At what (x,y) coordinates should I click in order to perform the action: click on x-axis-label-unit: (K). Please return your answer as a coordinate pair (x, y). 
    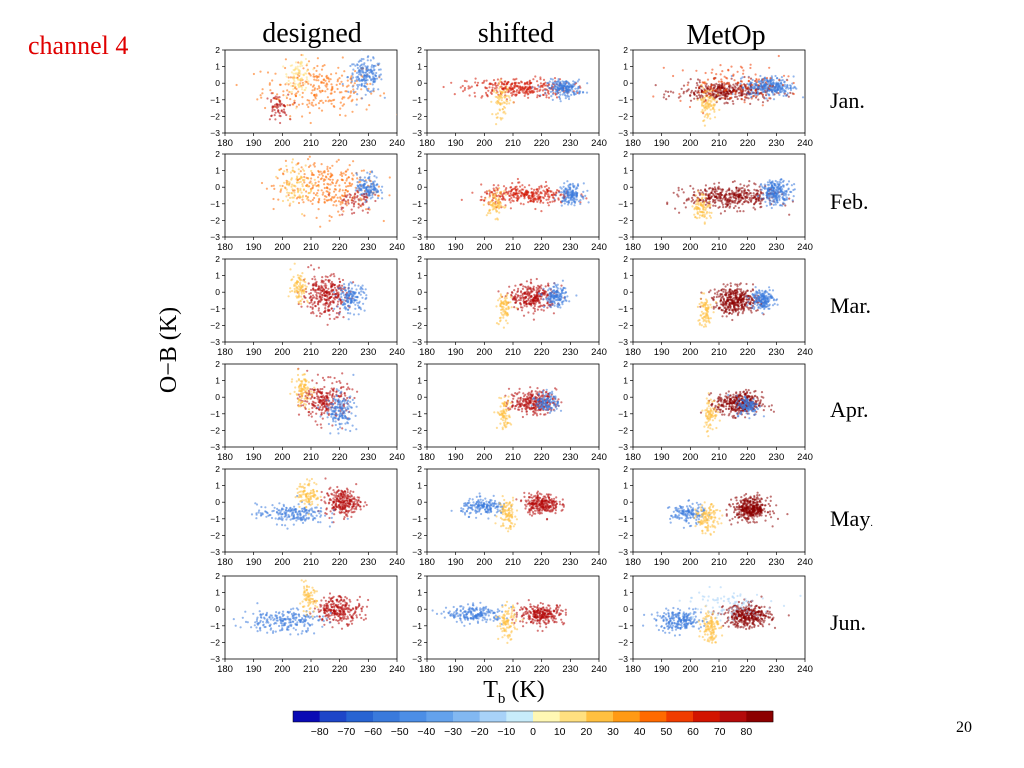
    Looking at the image, I should click on (527, 690).